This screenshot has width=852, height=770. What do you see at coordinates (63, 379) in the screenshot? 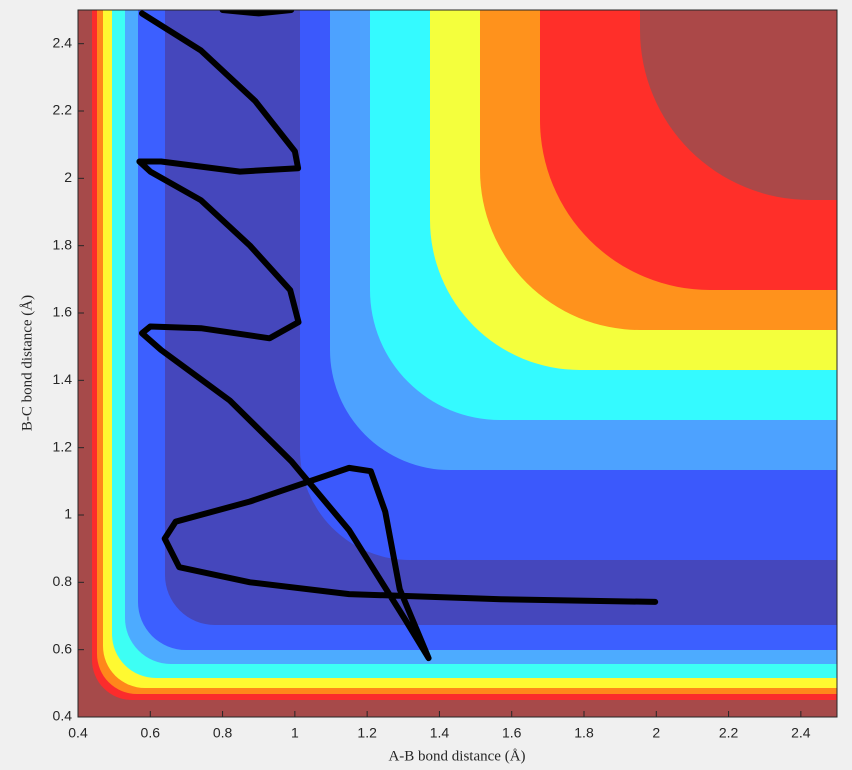
I see `y-tick-label: 1.4` at bounding box center [63, 379].